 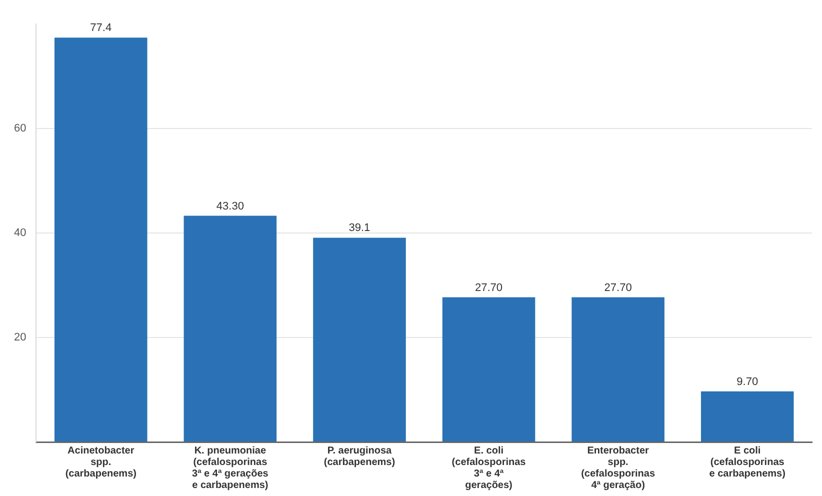 I want to click on x-tick-label: P. aeruginosa (carbapenems), so click(x=360, y=457).